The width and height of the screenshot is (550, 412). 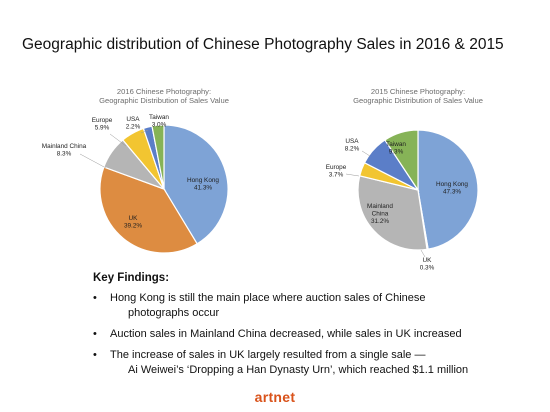 I want to click on leader-line-mainland-china, so click(x=93, y=161).